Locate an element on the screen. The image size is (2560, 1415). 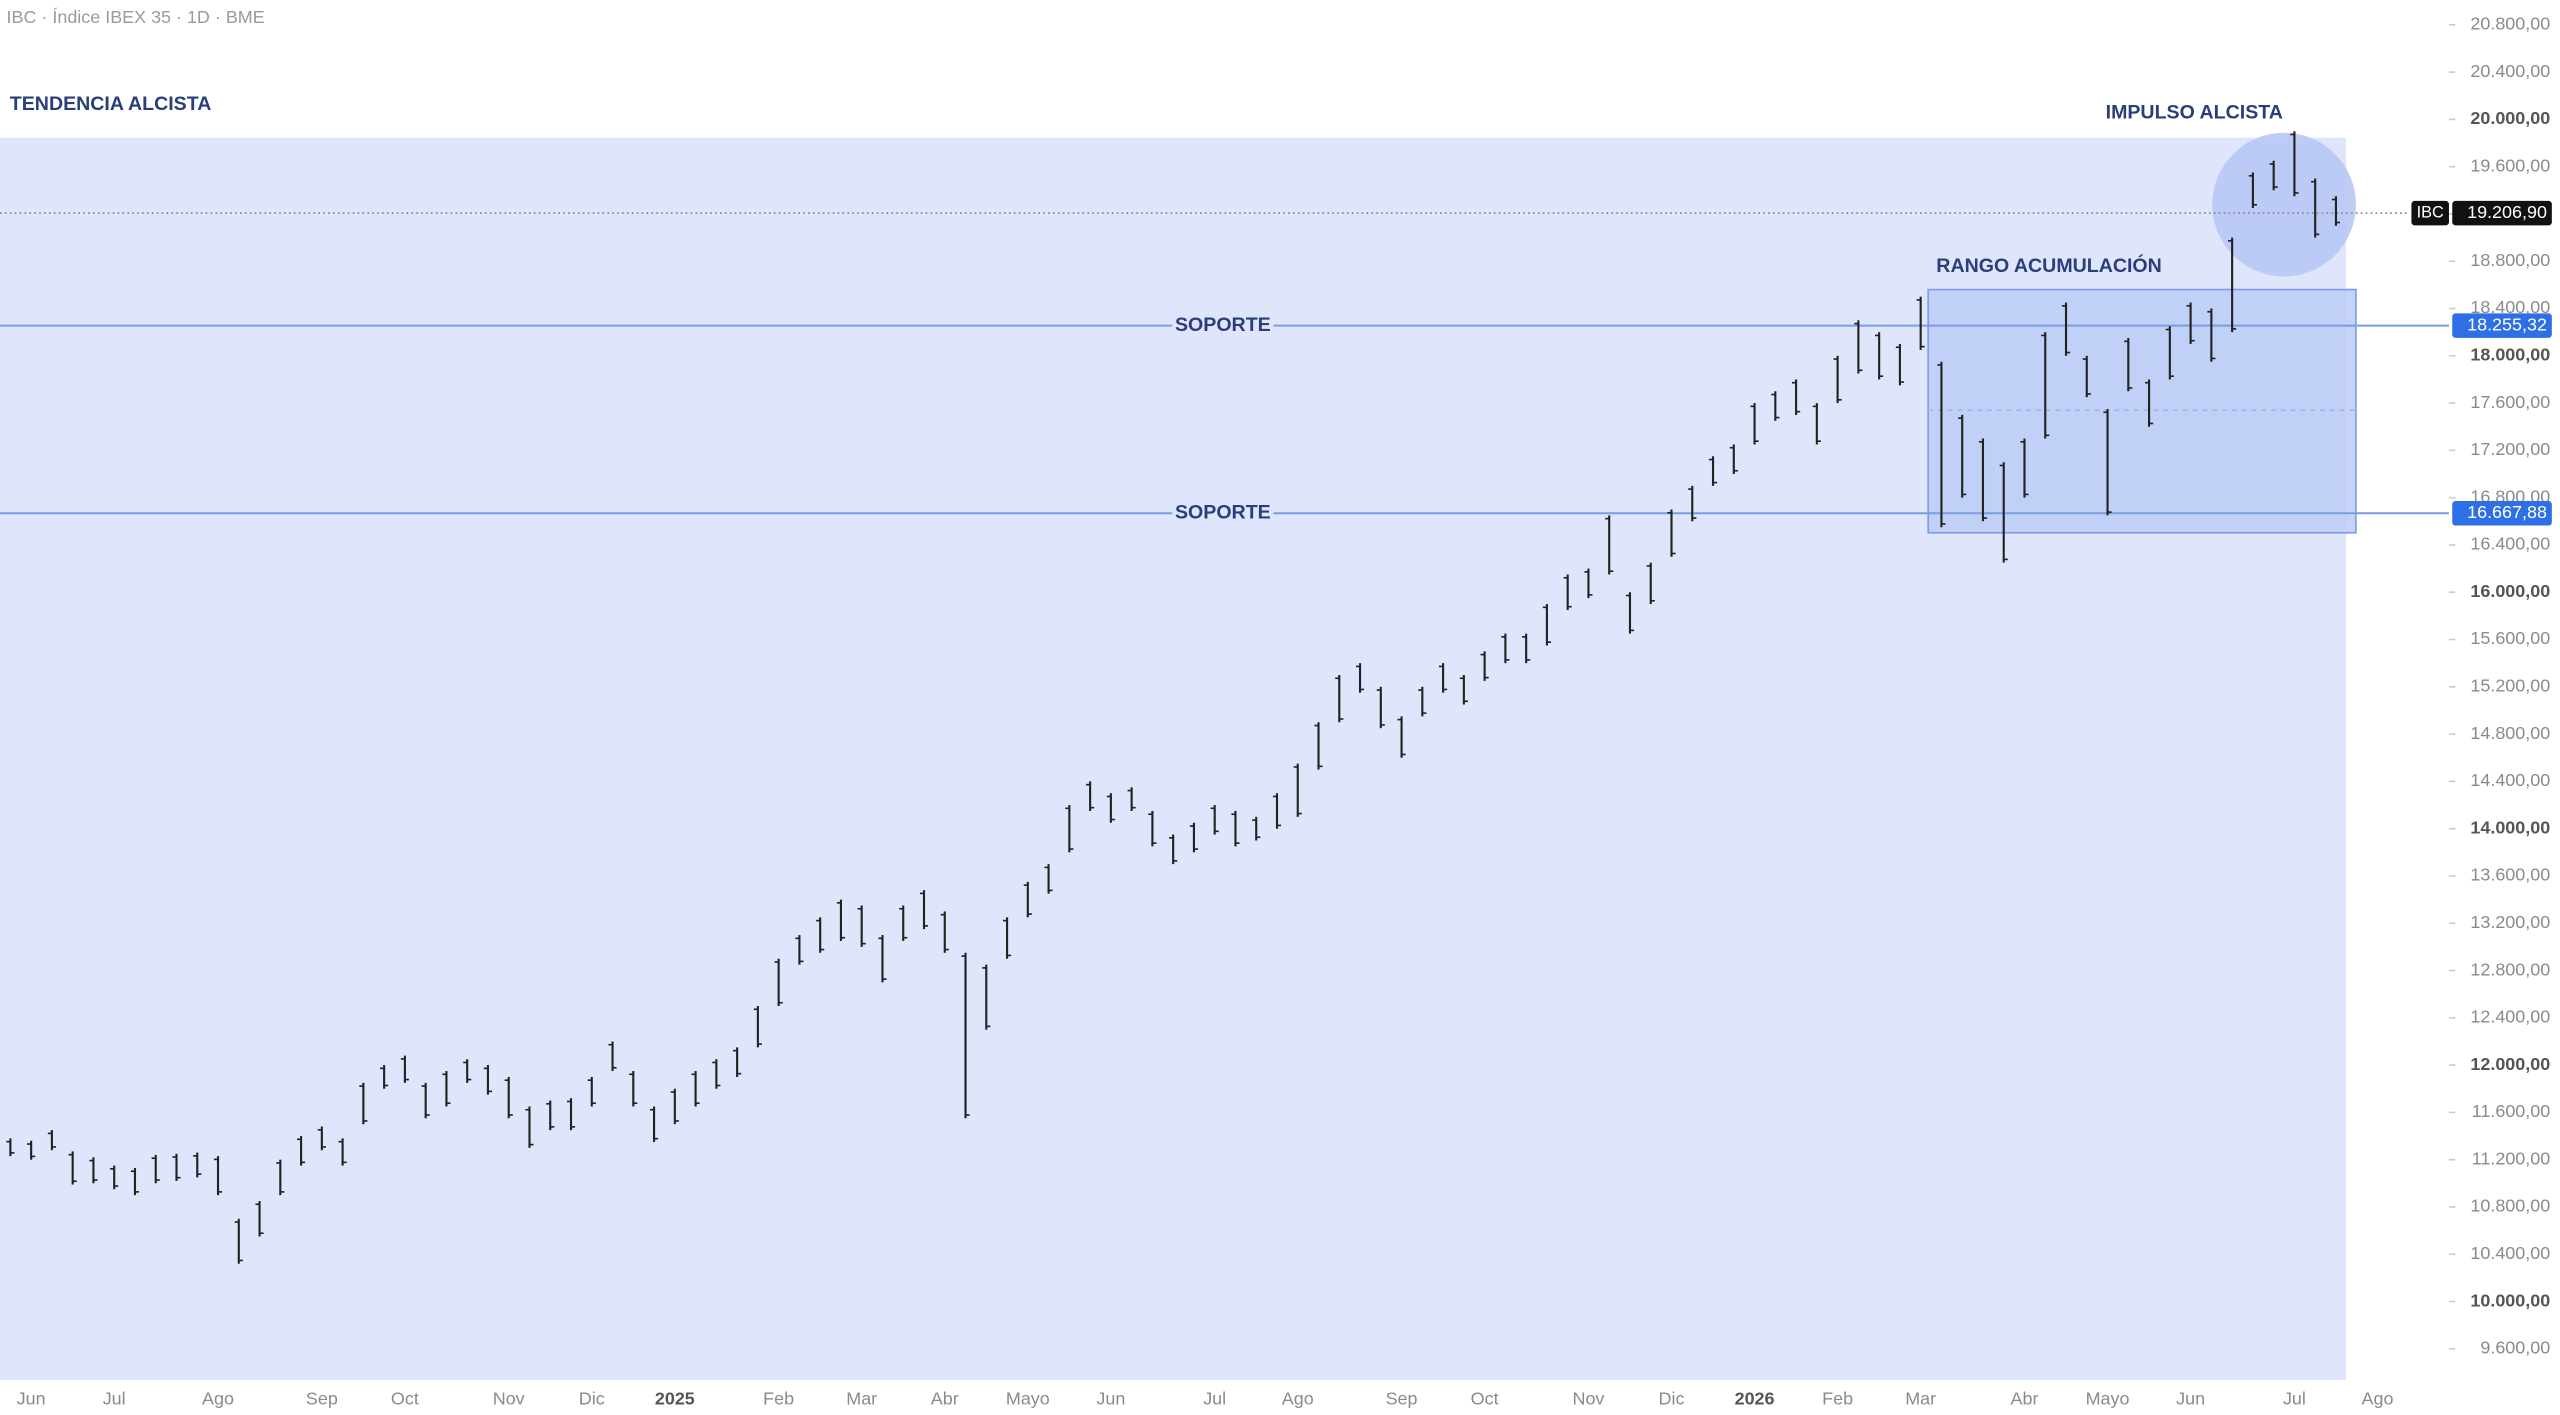
y-tick-label: 14.400,00 is located at coordinates (2510, 780).